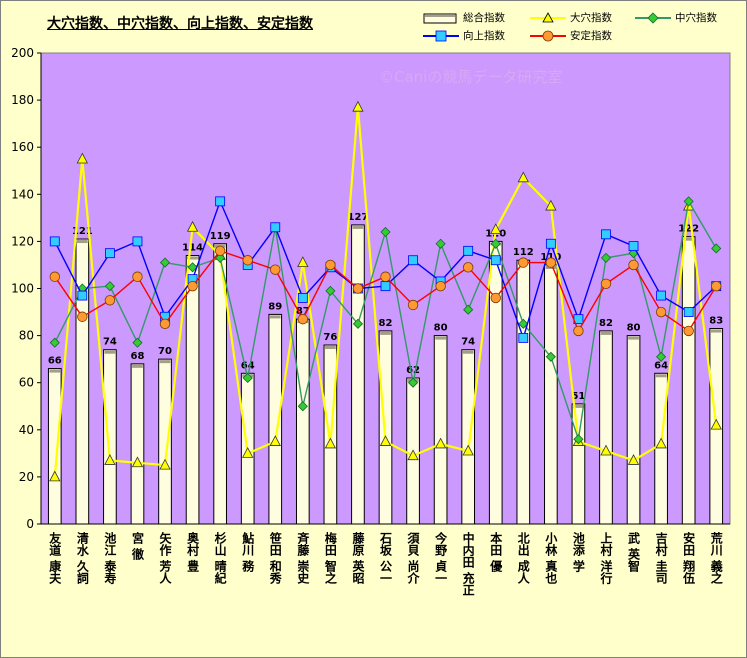 The image size is (747, 658). What do you see at coordinates (468, 342) in the screenshot?
I see `bar-data-label: 74` at bounding box center [468, 342].